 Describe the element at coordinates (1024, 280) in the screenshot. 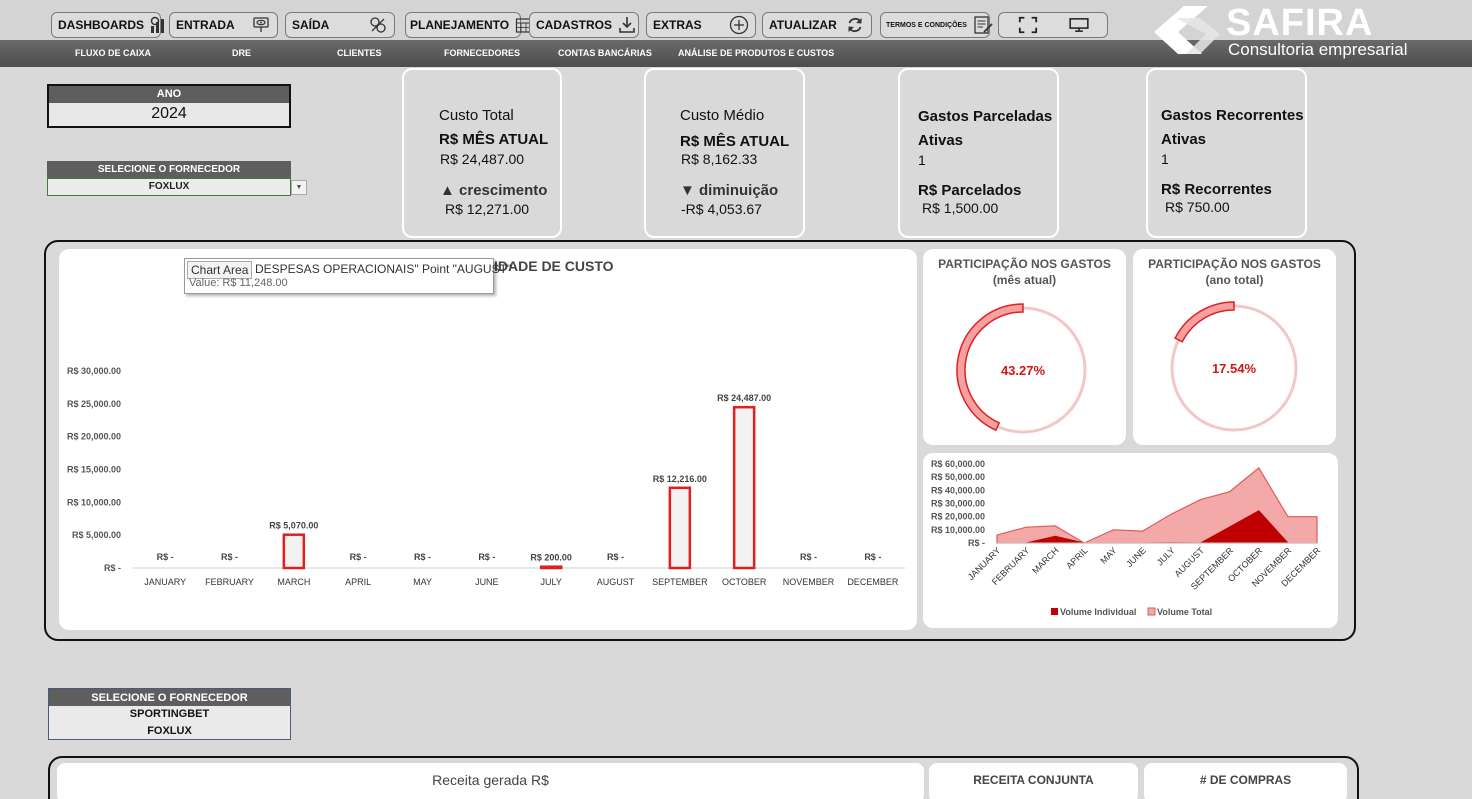

I see `donut-month-title-line2: (mês atual)` at that location.